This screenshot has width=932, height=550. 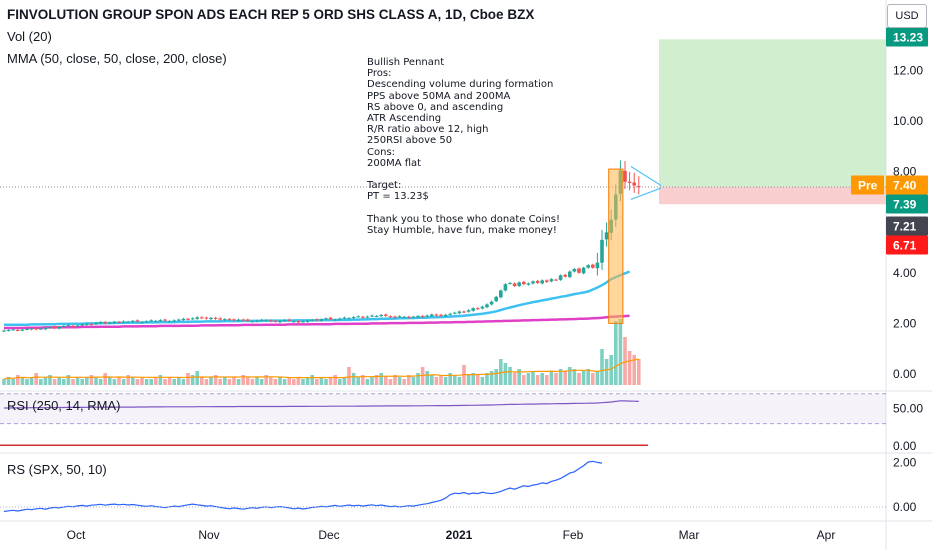 What do you see at coordinates (29, 36) in the screenshot?
I see `volume-indicator-label: Vol (20)` at bounding box center [29, 36].